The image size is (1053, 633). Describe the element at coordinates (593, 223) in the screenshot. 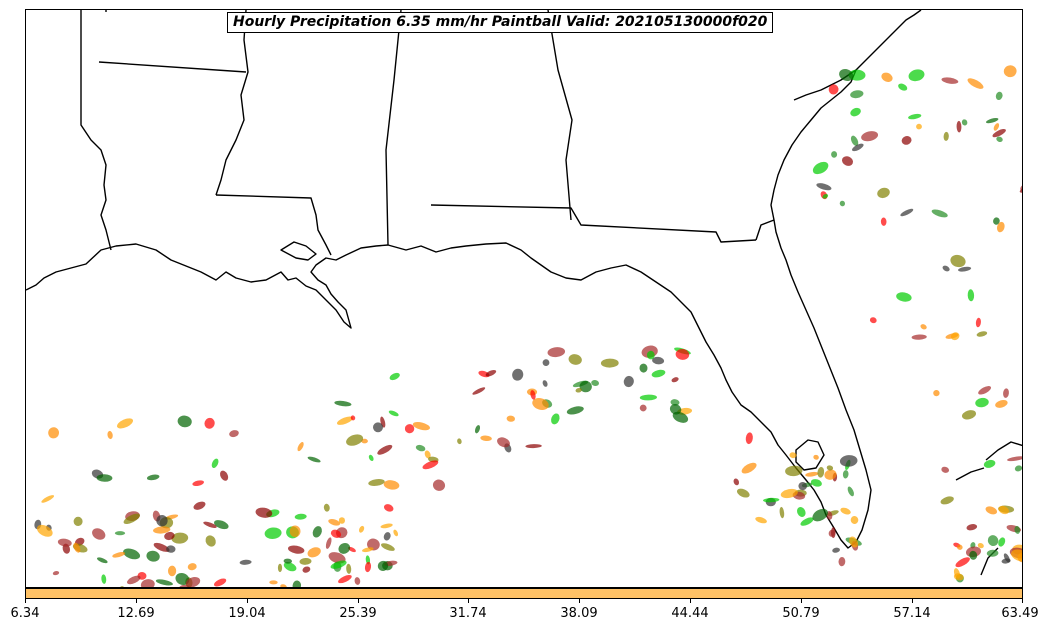

I see `state-line-alabama-florida` at that location.